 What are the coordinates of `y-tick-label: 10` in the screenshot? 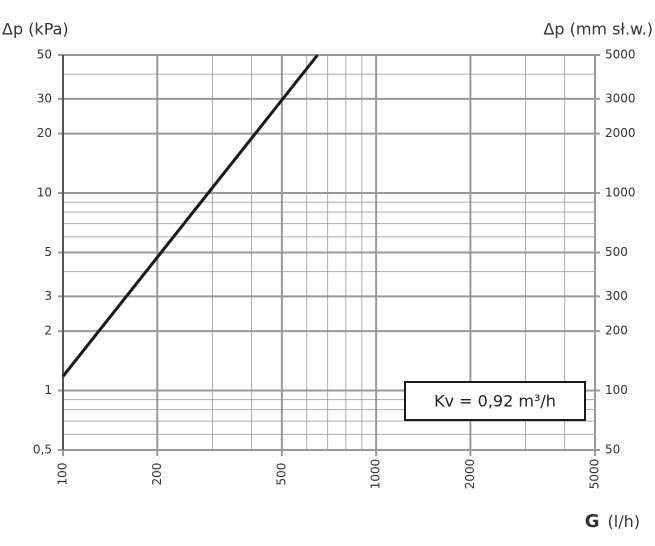 It's located at (44, 193).